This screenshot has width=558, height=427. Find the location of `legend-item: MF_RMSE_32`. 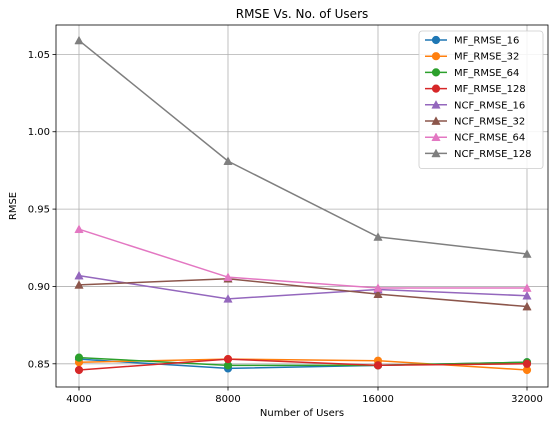

legend-item: MF_RMSE_32 is located at coordinates (472, 57).